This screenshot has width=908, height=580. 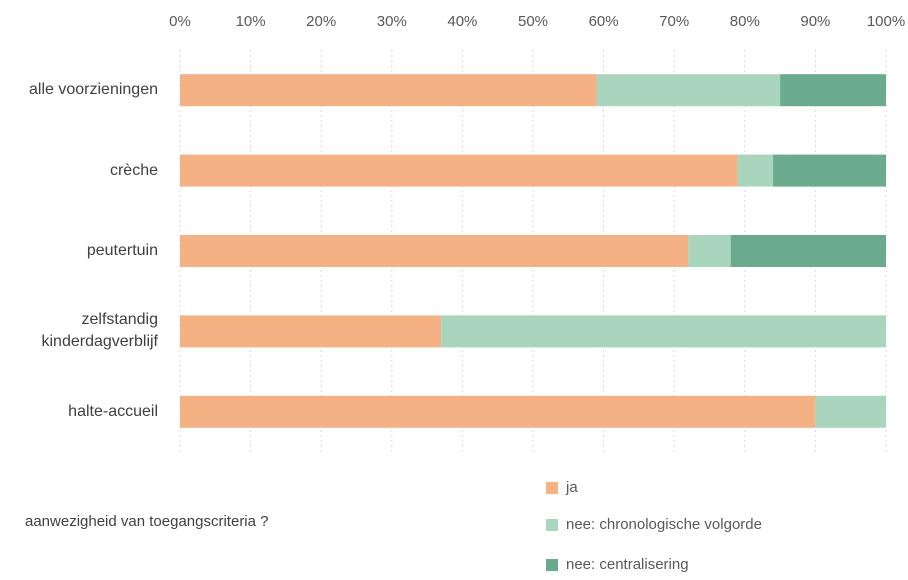 What do you see at coordinates (99, 331) in the screenshot?
I see `y-tick-label: zelfstandig kinderdagverblijf` at bounding box center [99, 331].